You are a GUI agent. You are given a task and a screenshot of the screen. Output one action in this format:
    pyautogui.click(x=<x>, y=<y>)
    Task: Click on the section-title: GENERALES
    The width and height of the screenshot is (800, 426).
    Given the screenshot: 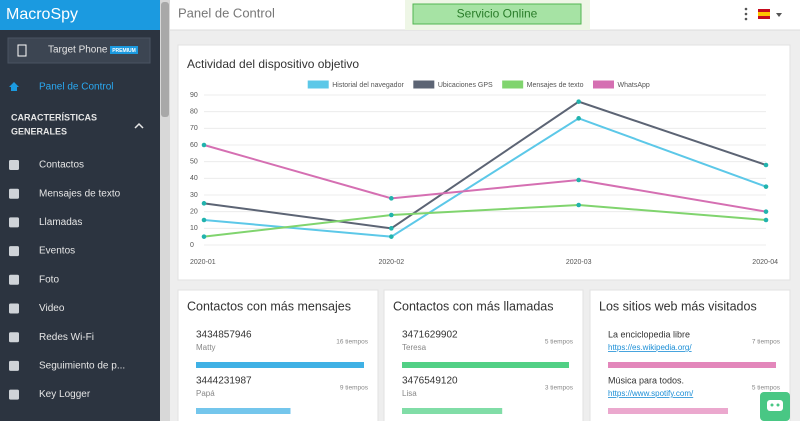 What is the action you would take?
    pyautogui.click(x=39, y=131)
    